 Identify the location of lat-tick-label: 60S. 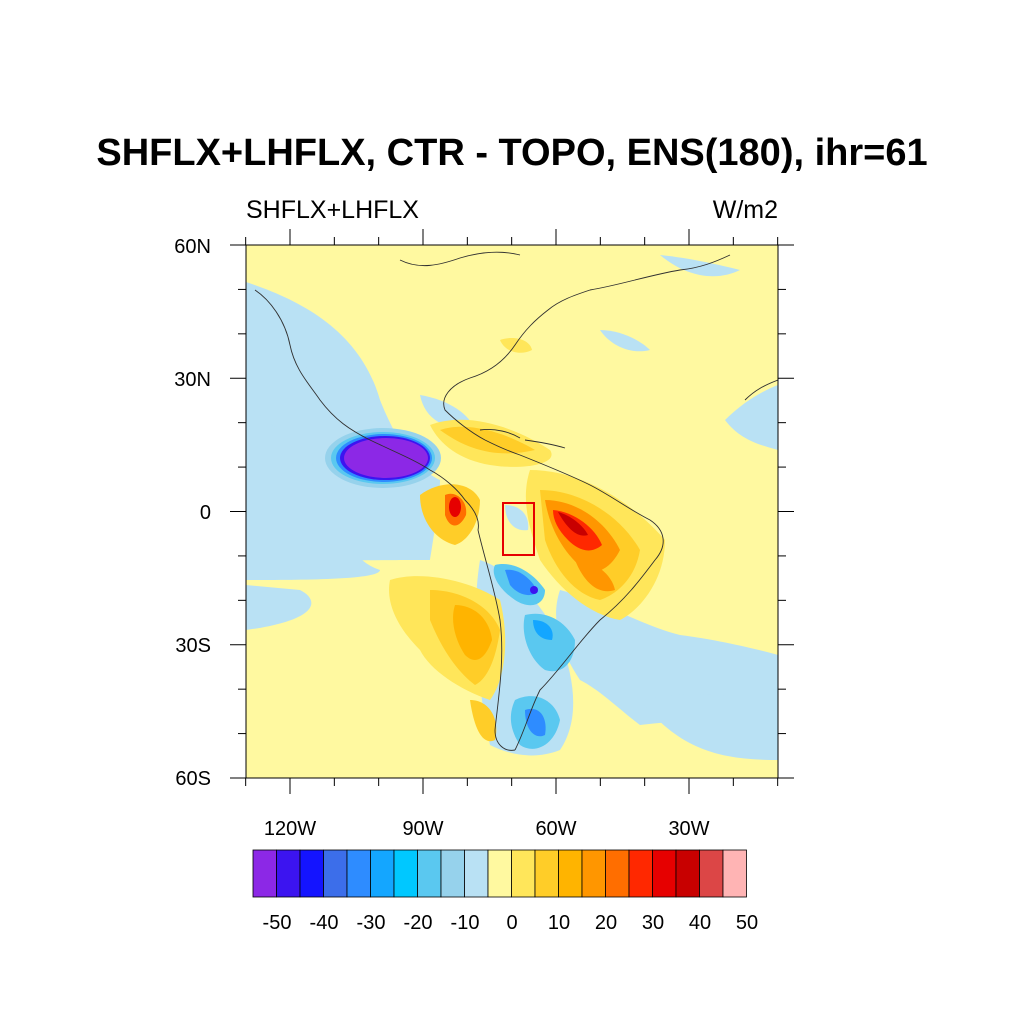
(193, 779).